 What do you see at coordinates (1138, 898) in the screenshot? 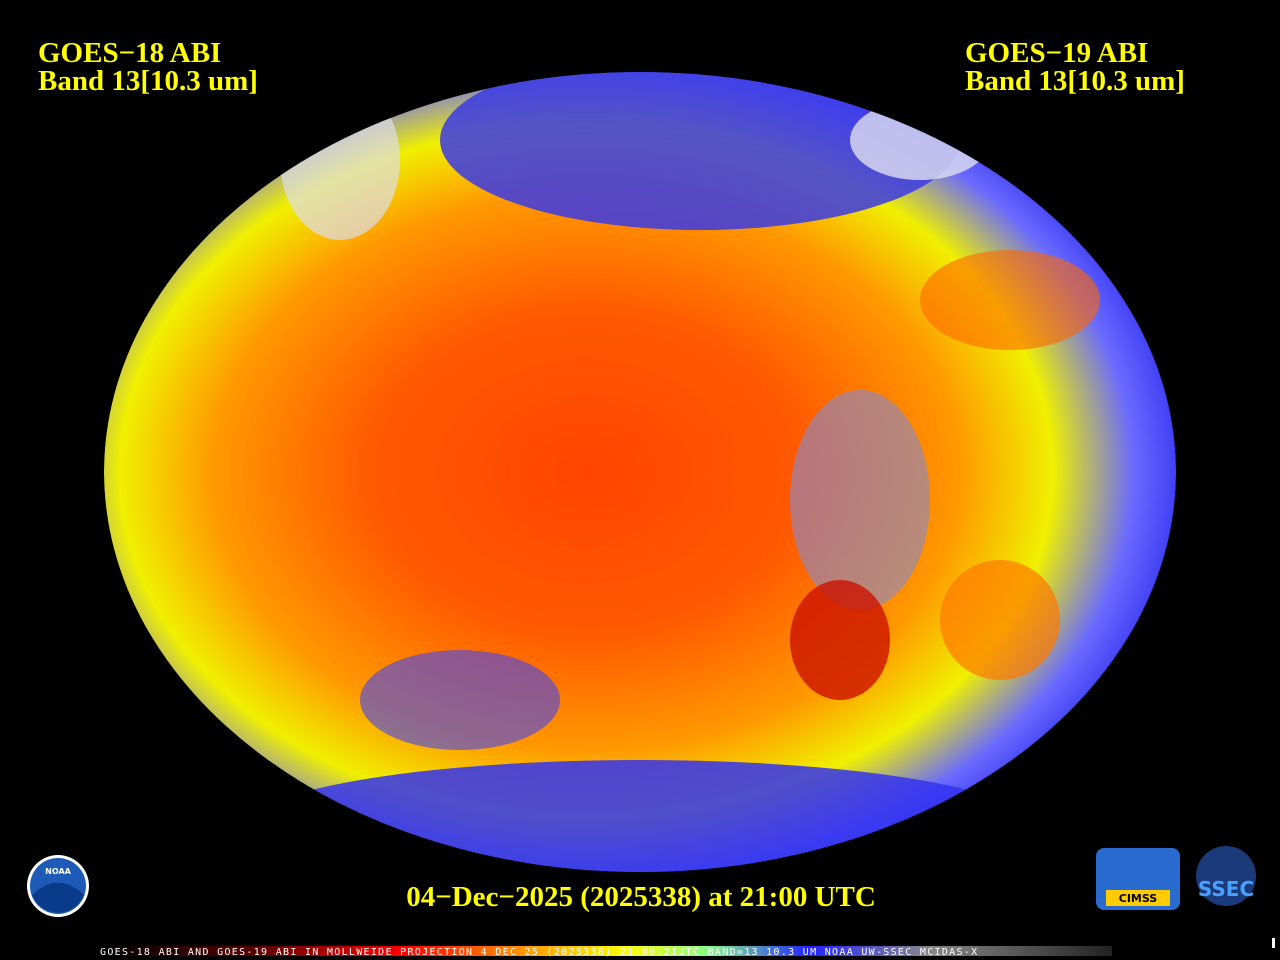
I see `cimss-label: CIMSS` at bounding box center [1138, 898].